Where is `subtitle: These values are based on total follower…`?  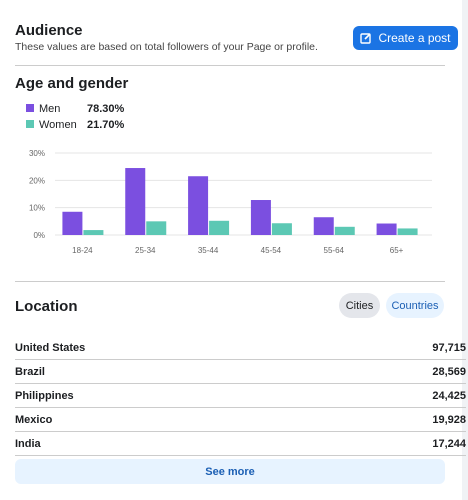
subtitle: These values are based on total follower… is located at coordinates (166, 47).